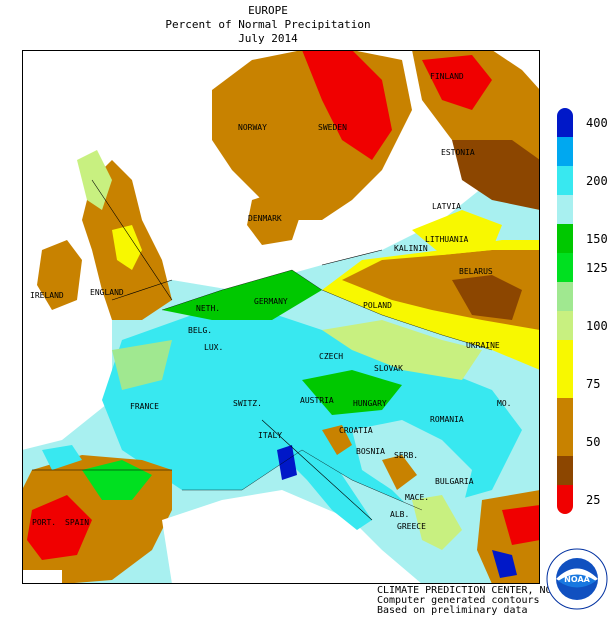 This screenshot has height=629, width=612. I want to click on label-slovakia: SLOVAK, so click(388, 368).